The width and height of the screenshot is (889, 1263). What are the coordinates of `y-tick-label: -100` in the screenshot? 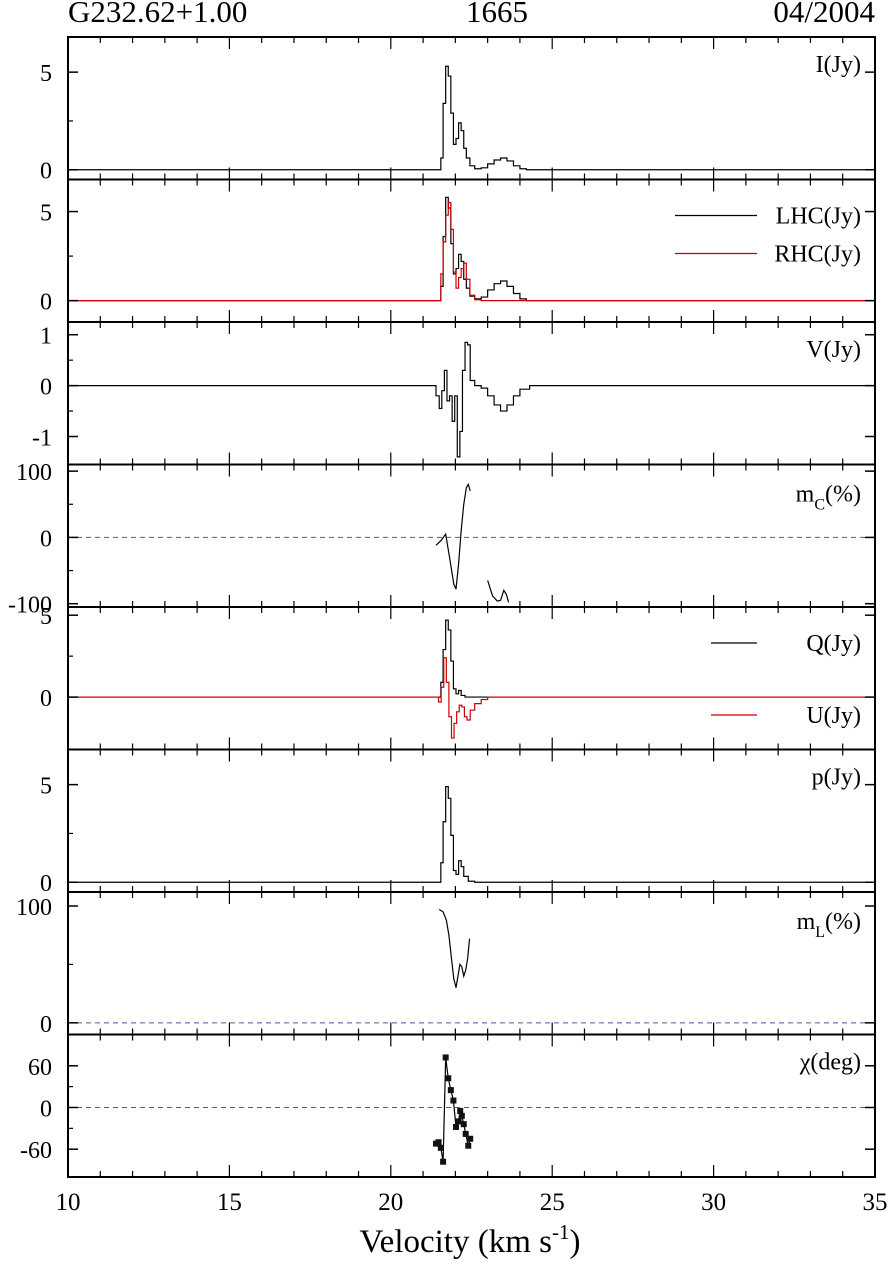 It's located at (30, 606).